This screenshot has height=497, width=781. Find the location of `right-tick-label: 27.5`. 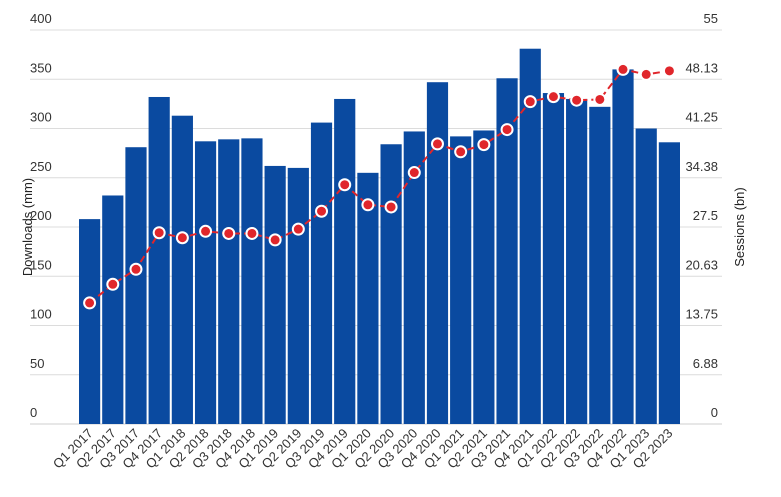

right-tick-label: 27.5 is located at coordinates (705, 215).